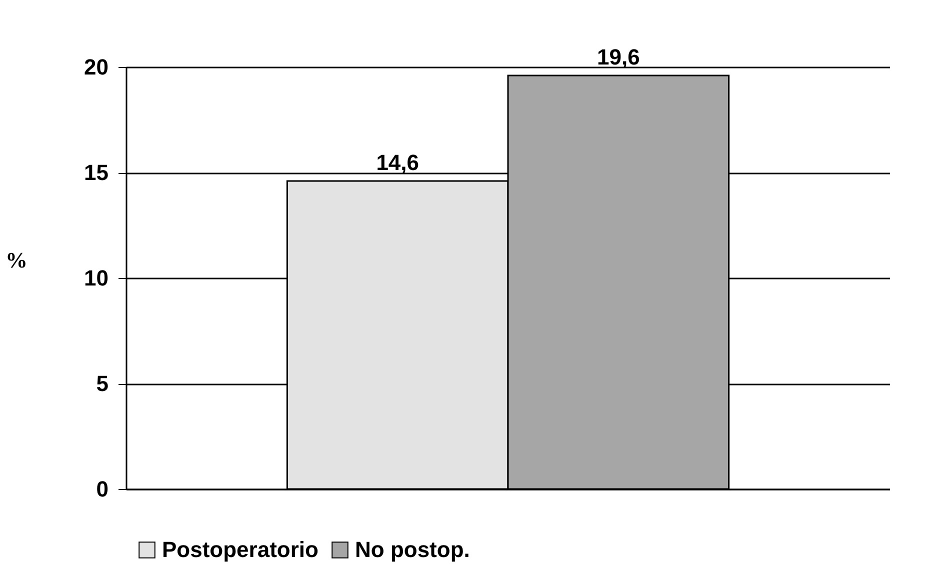 The height and width of the screenshot is (569, 942). Describe the element at coordinates (96, 172) in the screenshot. I see `y-tick-label: 15` at that location.